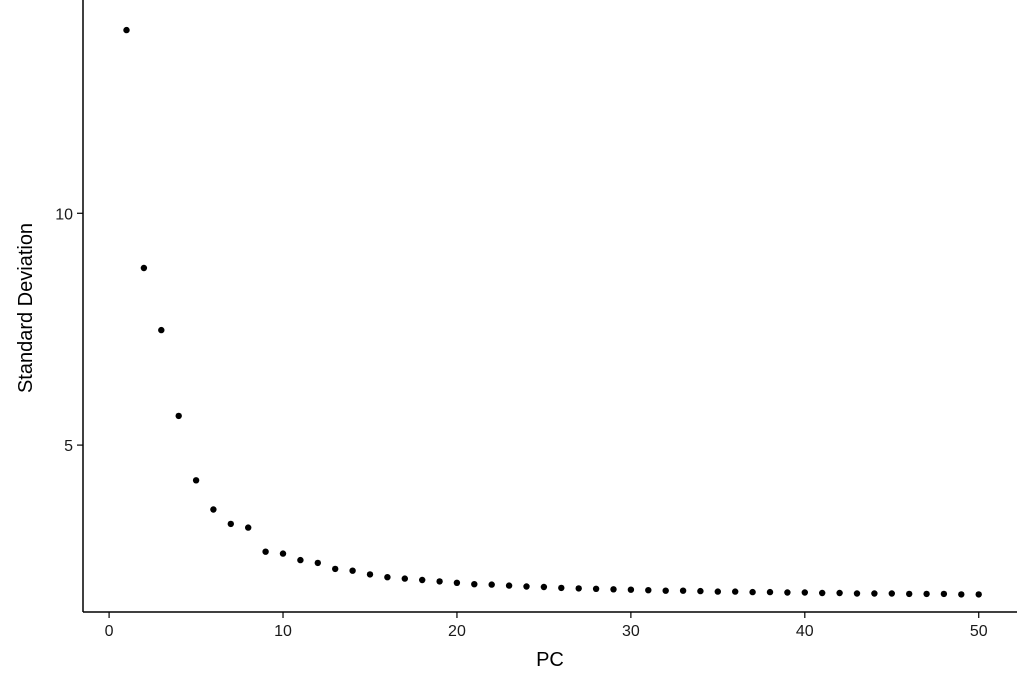 The height and width of the screenshot is (673, 1021). What do you see at coordinates (109, 631) in the screenshot?
I see `x-tick-label: 0` at bounding box center [109, 631].